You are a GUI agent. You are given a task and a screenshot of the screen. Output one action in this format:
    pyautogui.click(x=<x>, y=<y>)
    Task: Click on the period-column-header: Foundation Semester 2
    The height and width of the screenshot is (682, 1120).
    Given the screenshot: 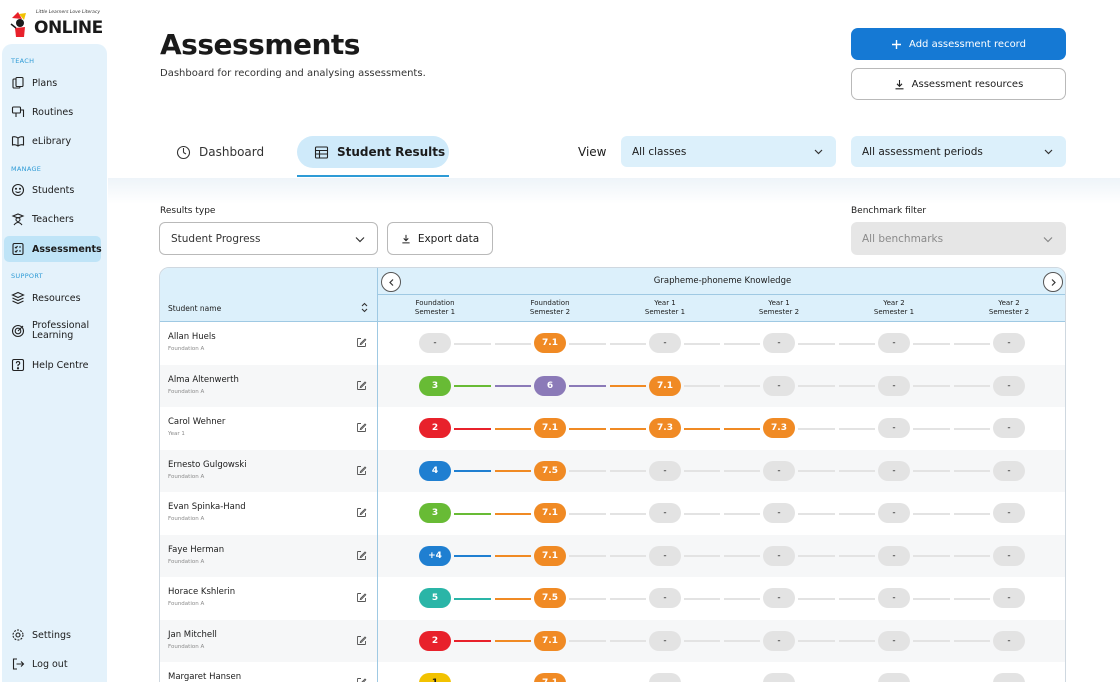 What is the action you would take?
    pyautogui.click(x=550, y=308)
    